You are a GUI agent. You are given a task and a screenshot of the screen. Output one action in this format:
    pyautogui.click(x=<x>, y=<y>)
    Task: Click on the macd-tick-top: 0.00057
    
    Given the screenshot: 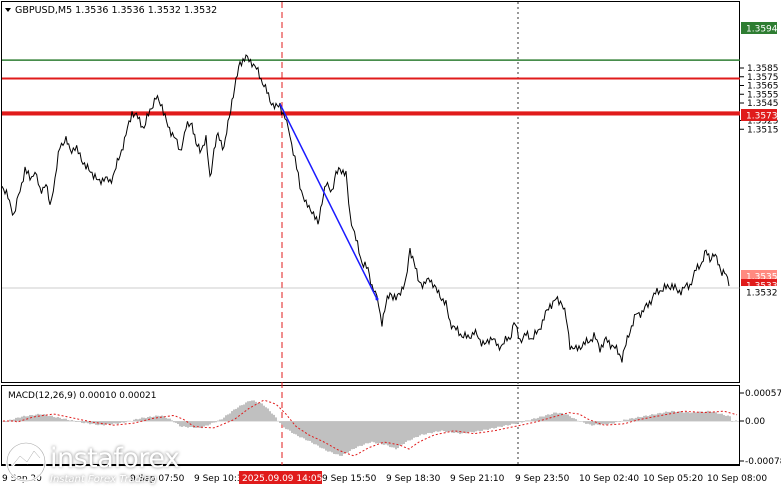 What is the action you would take?
    pyautogui.click(x=763, y=394)
    